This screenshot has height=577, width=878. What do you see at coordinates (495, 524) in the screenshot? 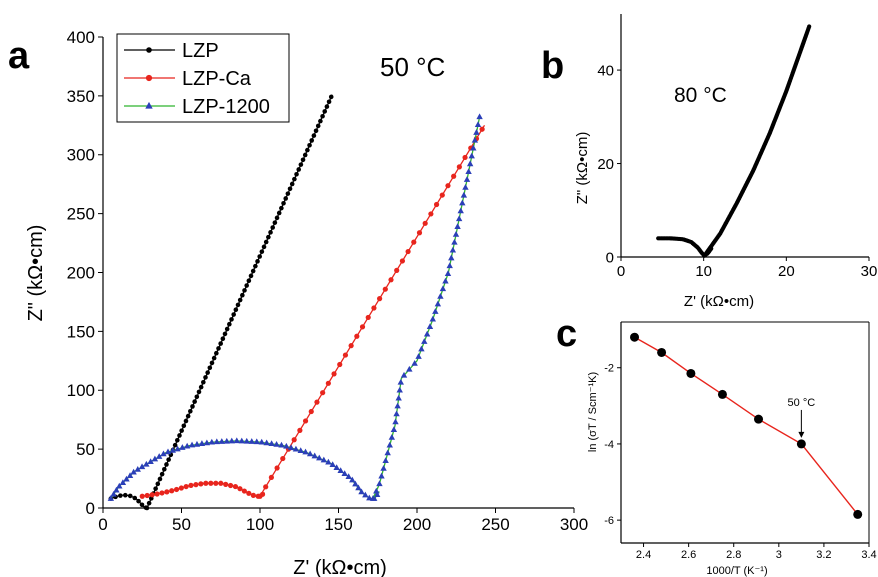
I see `x-tick-label: 250` at bounding box center [495, 524].